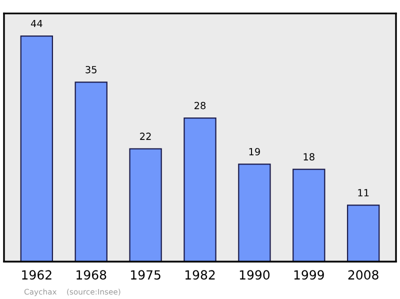 The width and height of the screenshot is (400, 299). What do you see at coordinates (363, 192) in the screenshot?
I see `data-label: 11` at bounding box center [363, 192].